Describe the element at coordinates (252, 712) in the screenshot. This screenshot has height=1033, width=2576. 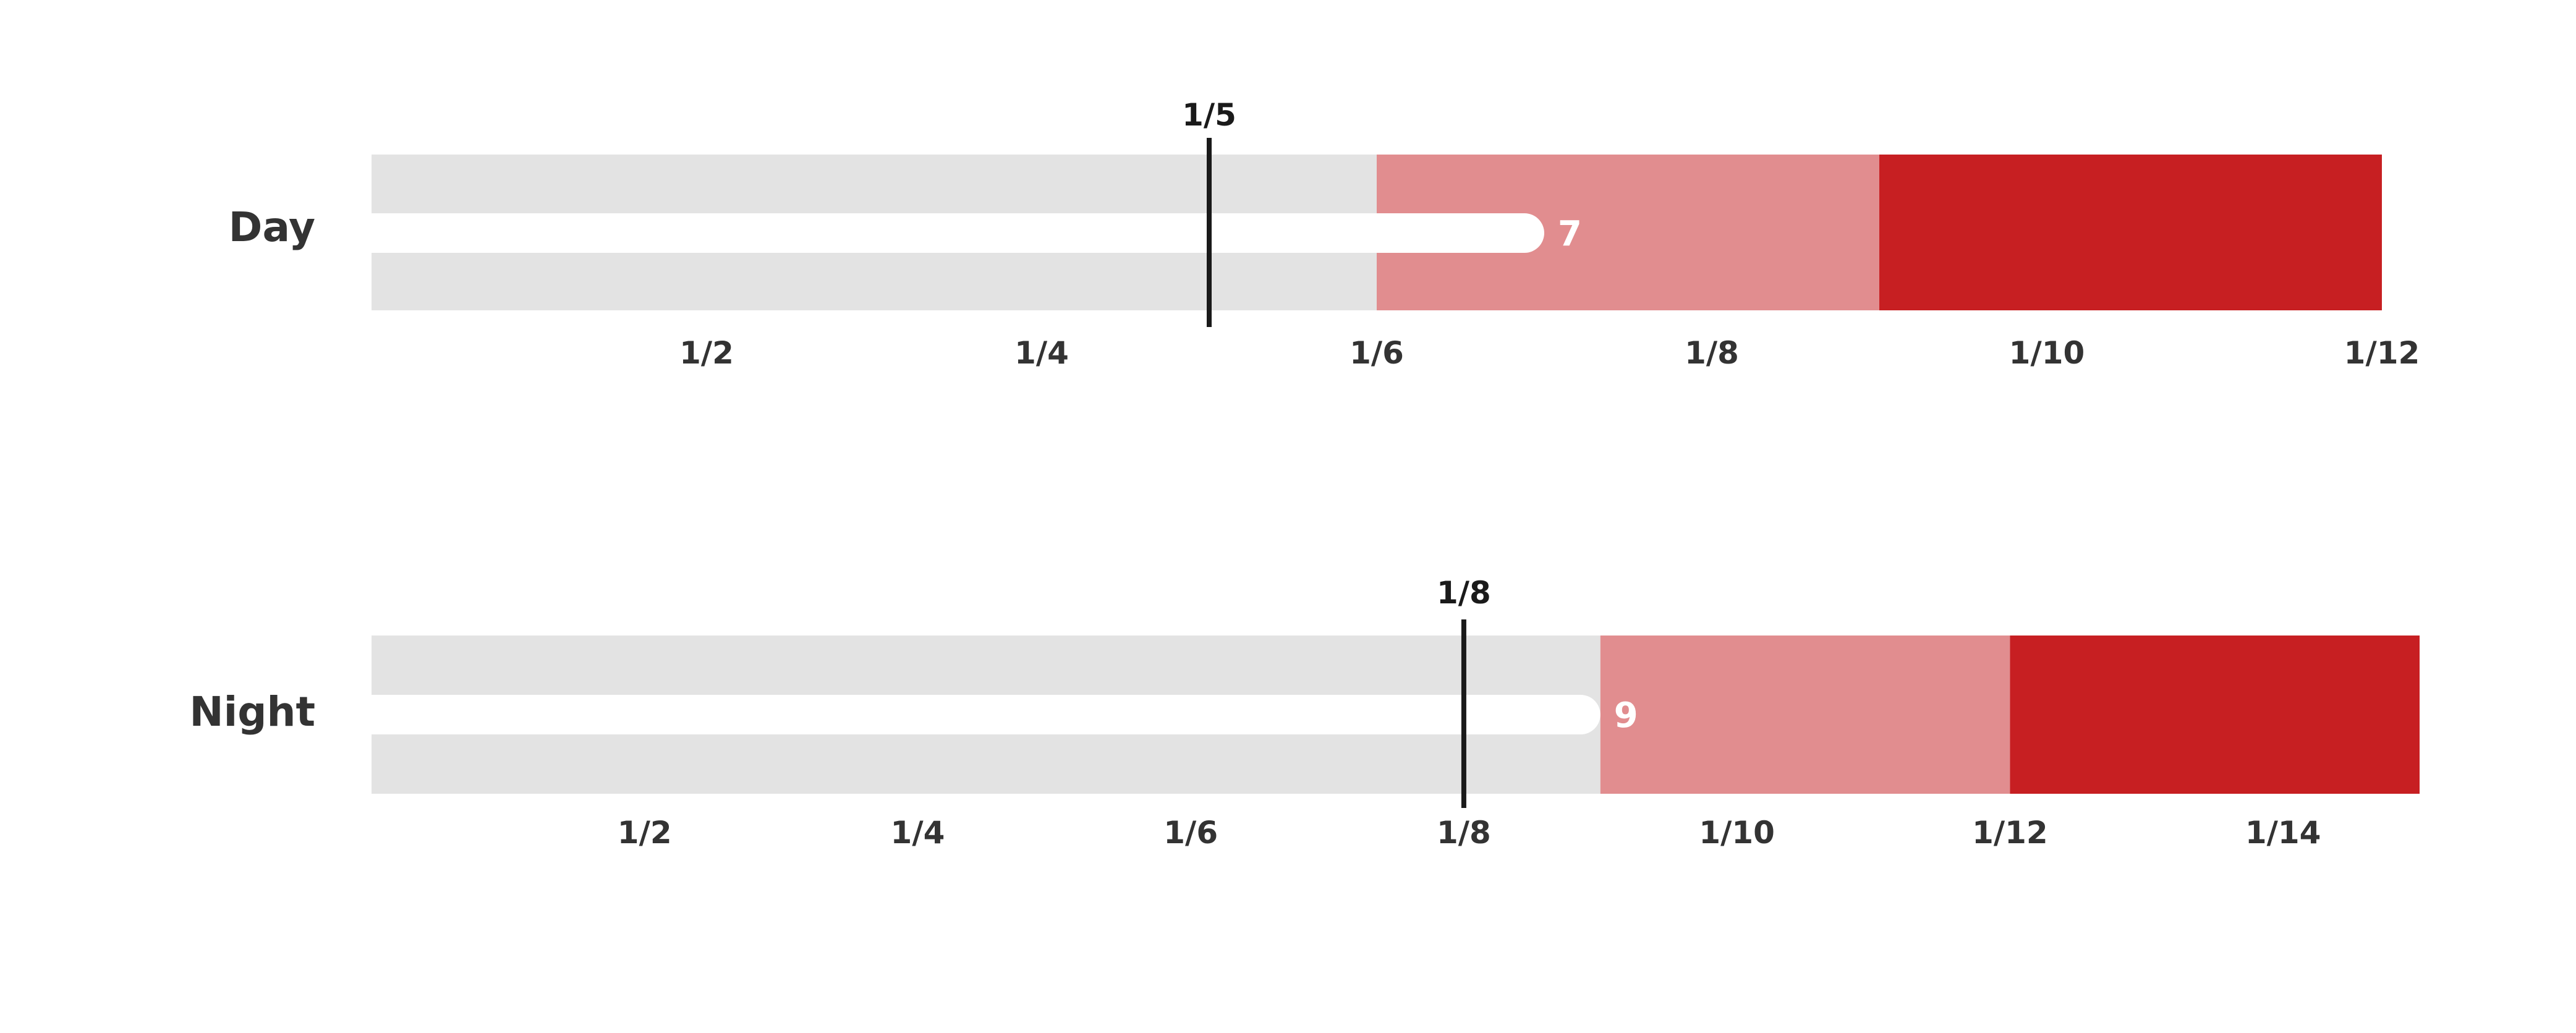
I see `category-label: Night` at that location.